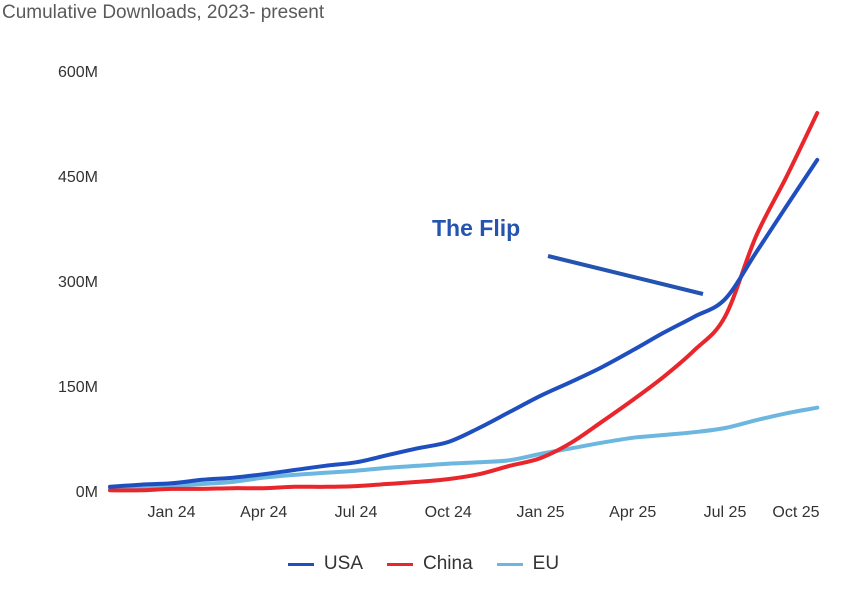  Describe the element at coordinates (509, 564) in the screenshot. I see `legend-swatch-eu` at that location.